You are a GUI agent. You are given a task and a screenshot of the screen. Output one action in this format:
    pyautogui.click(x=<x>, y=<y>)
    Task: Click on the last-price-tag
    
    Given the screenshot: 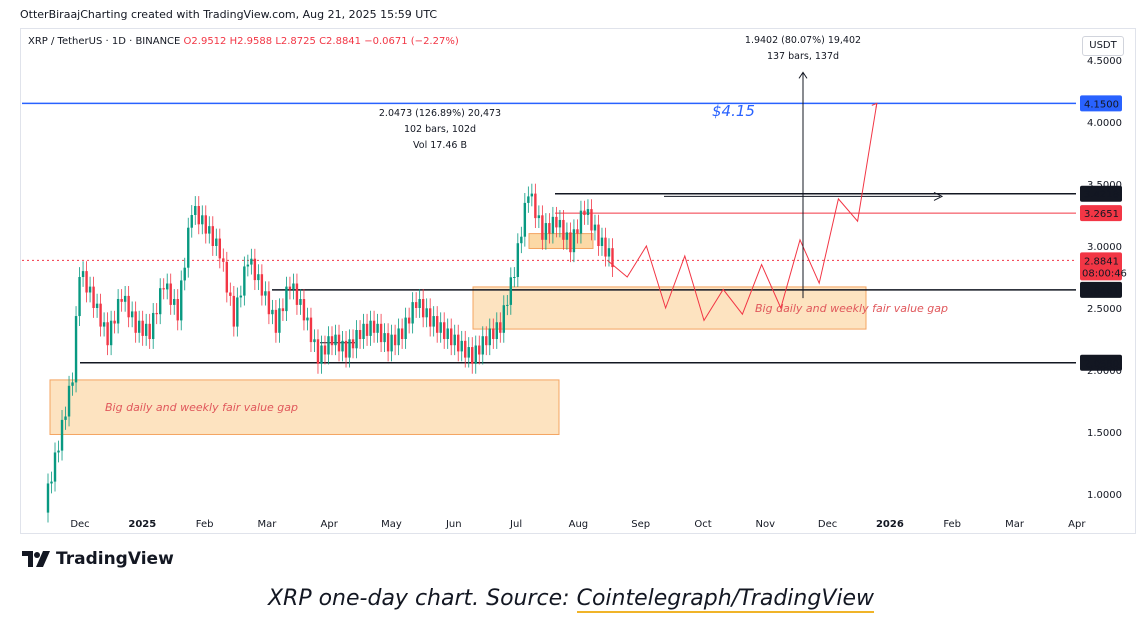 What is the action you would take?
    pyautogui.click(x=1101, y=266)
    